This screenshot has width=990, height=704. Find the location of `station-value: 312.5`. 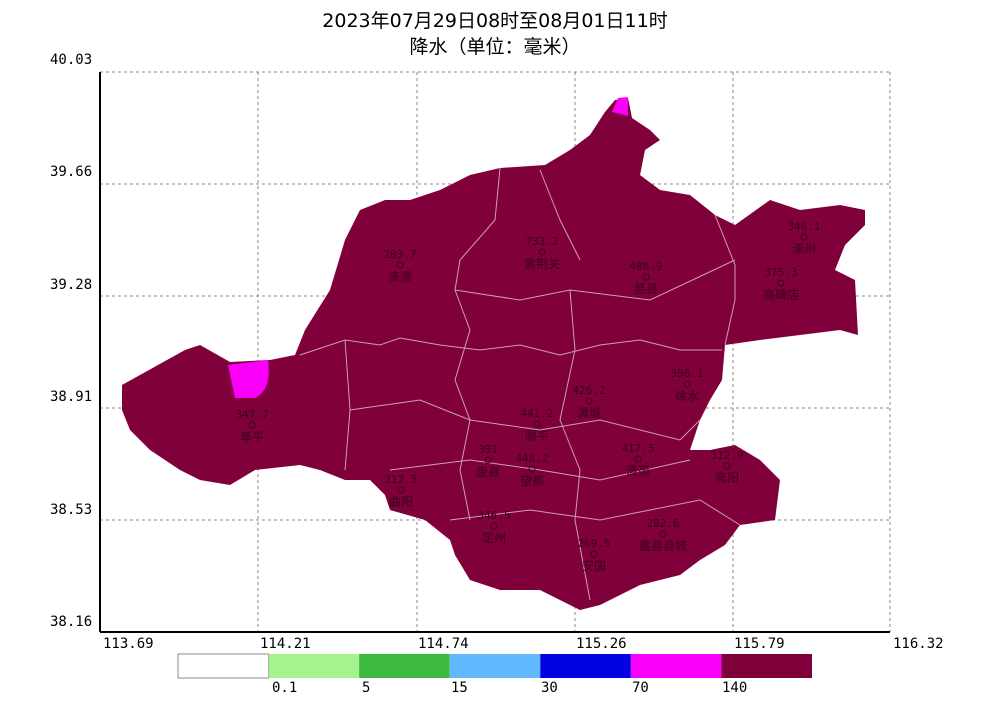

station-value: 312.5 is located at coordinates (400, 479).